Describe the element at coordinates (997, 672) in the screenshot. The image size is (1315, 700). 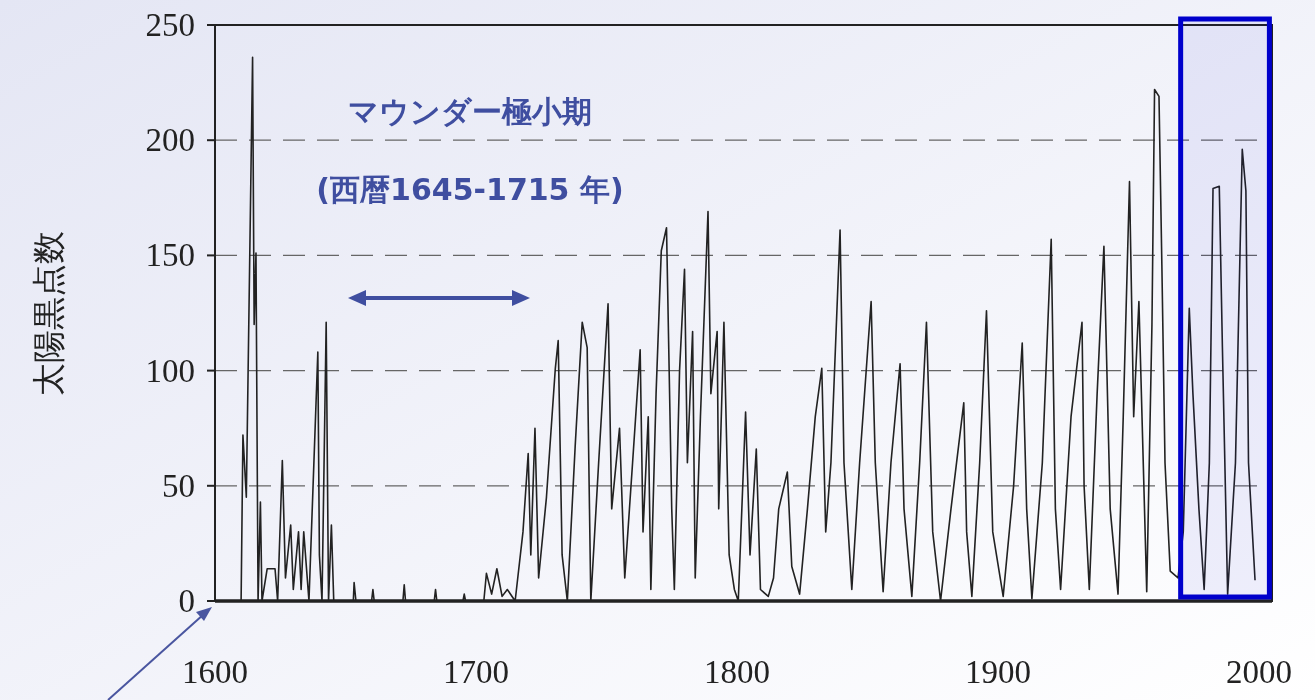
I see `x-tick-label: 1900` at that location.